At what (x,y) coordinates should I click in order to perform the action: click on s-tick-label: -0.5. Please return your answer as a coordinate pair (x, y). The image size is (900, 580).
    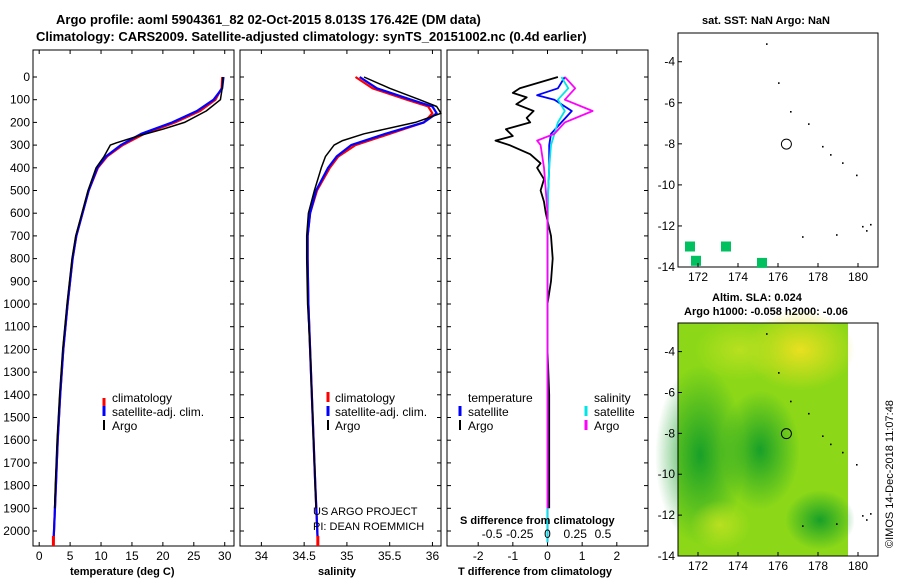
    Looking at the image, I should click on (492, 534).